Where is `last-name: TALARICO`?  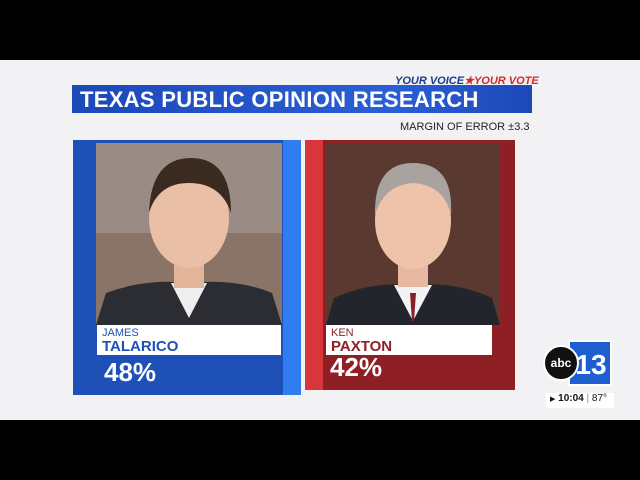 last-name: TALARICO is located at coordinates (140, 346).